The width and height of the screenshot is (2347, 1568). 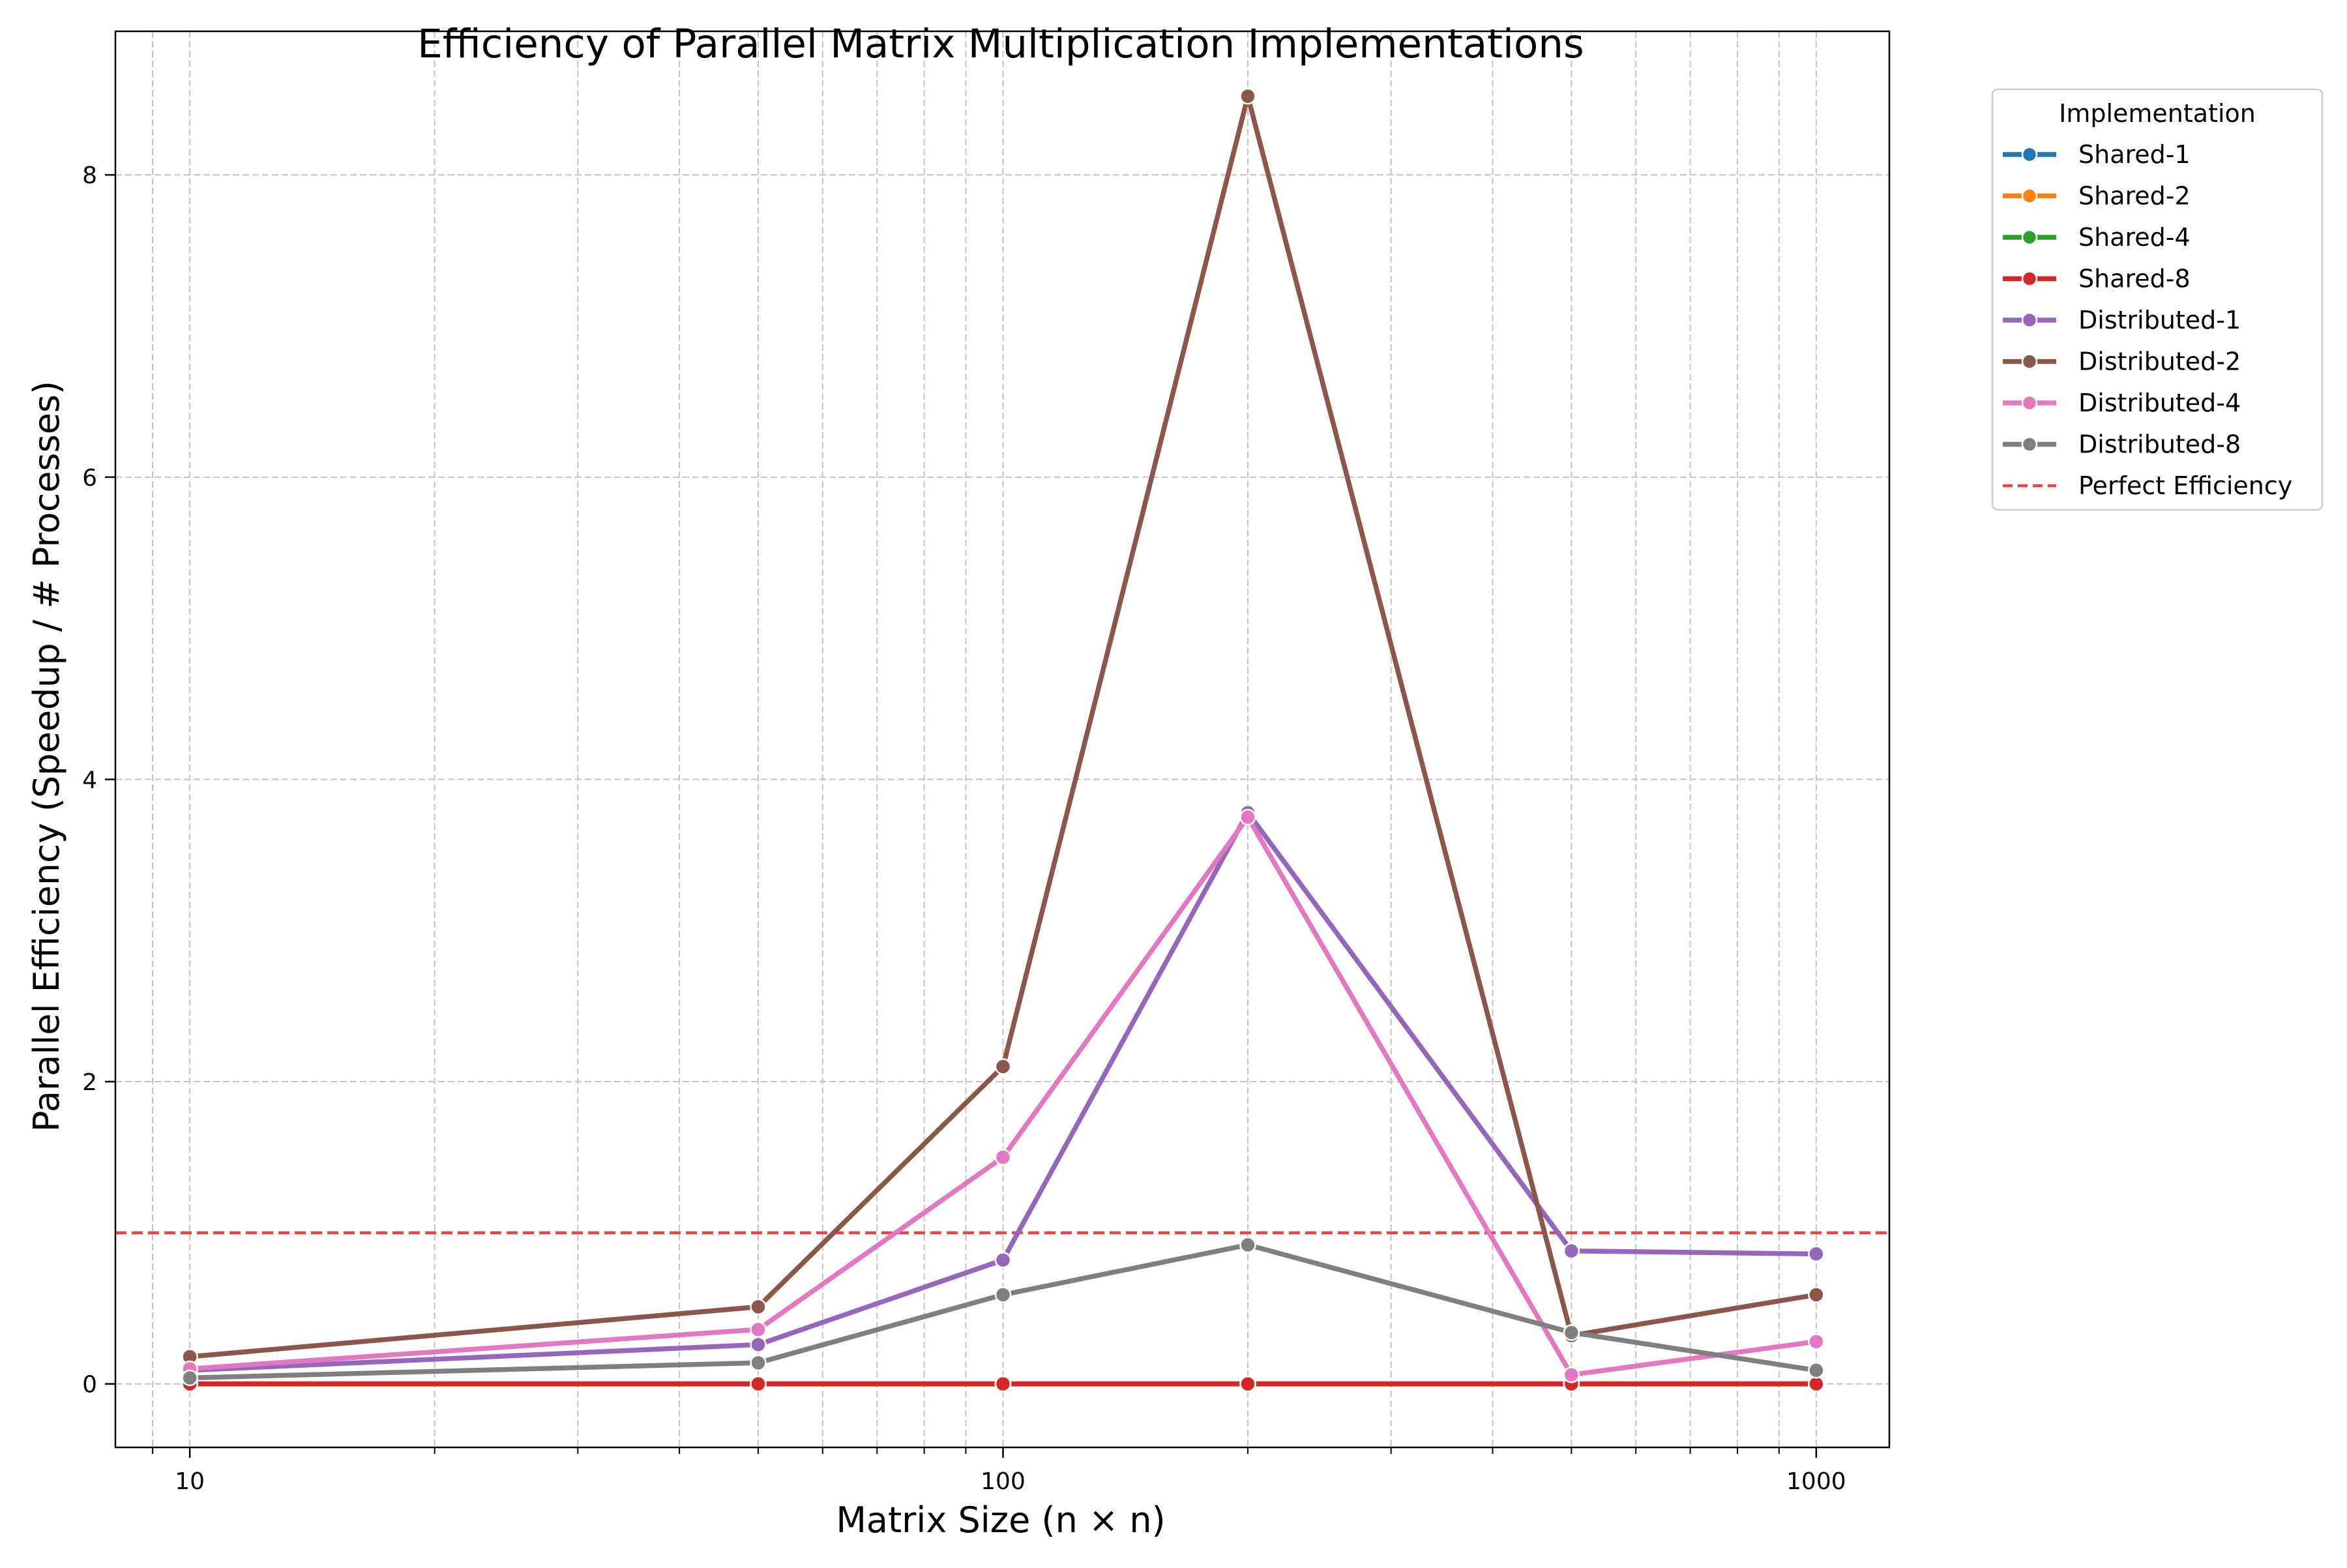 I want to click on y-tick-label: 8, so click(x=89, y=175).